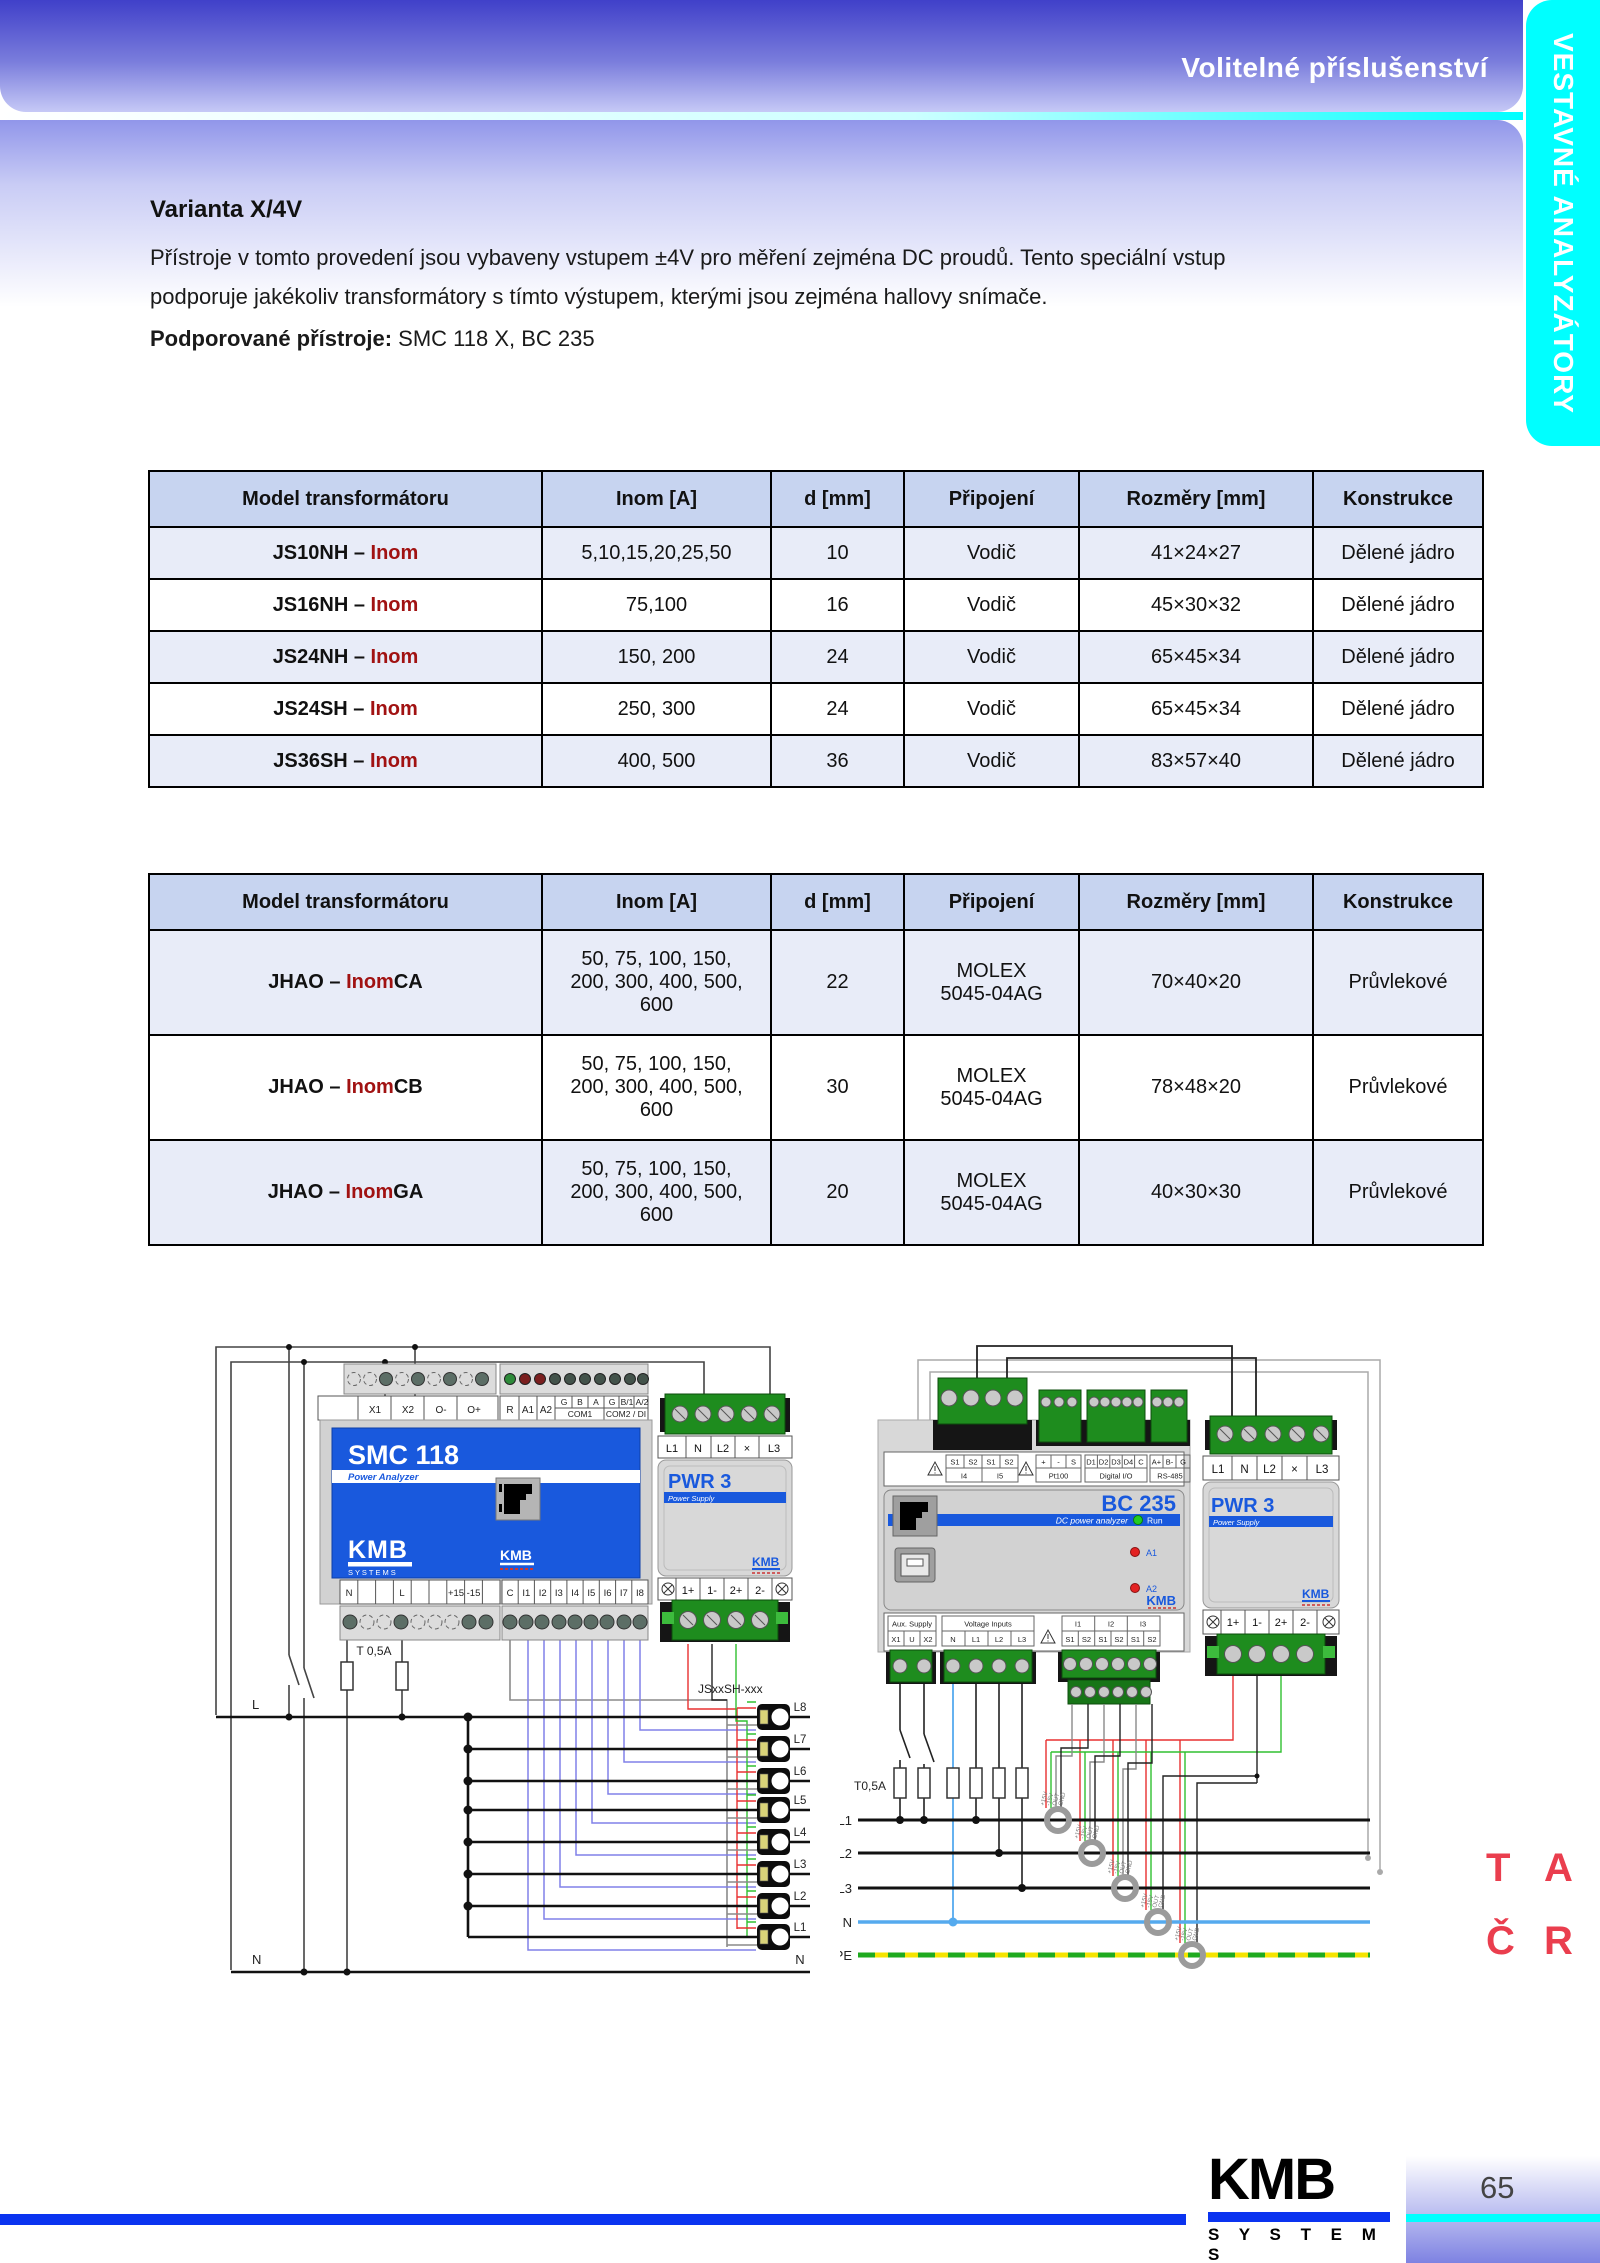 The width and height of the screenshot is (1600, 2263). I want to click on top-screw-blocks, so click(496, 1379).